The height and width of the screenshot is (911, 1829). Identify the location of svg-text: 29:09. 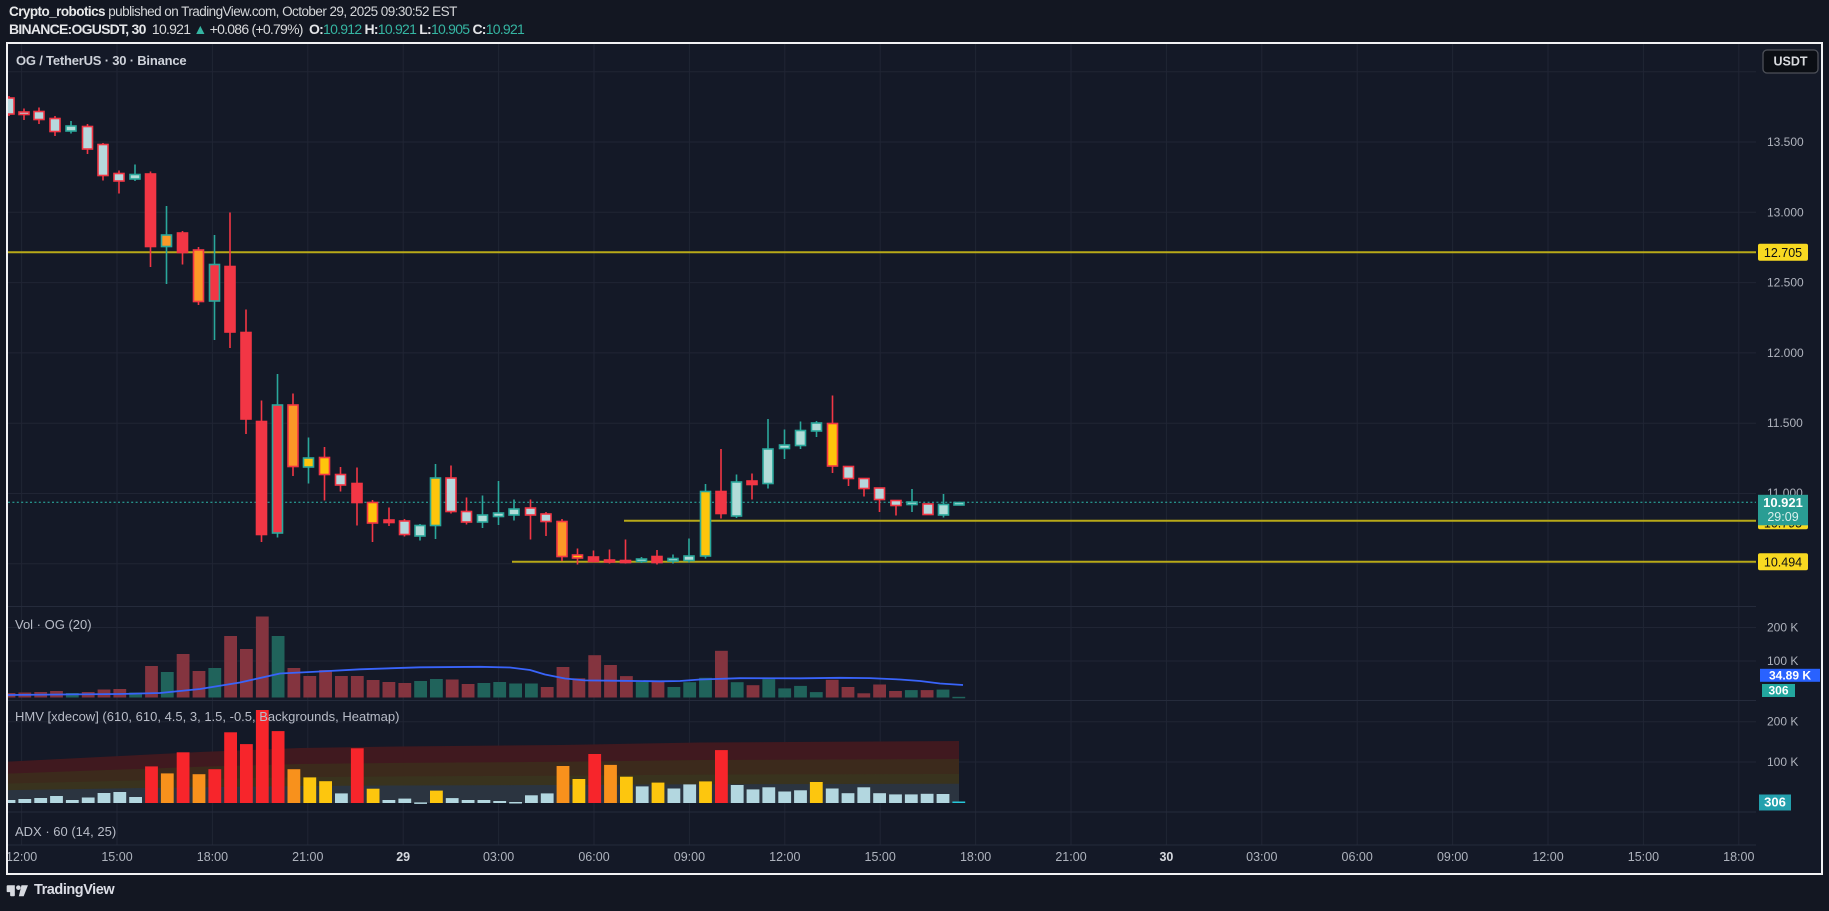
(1782, 517).